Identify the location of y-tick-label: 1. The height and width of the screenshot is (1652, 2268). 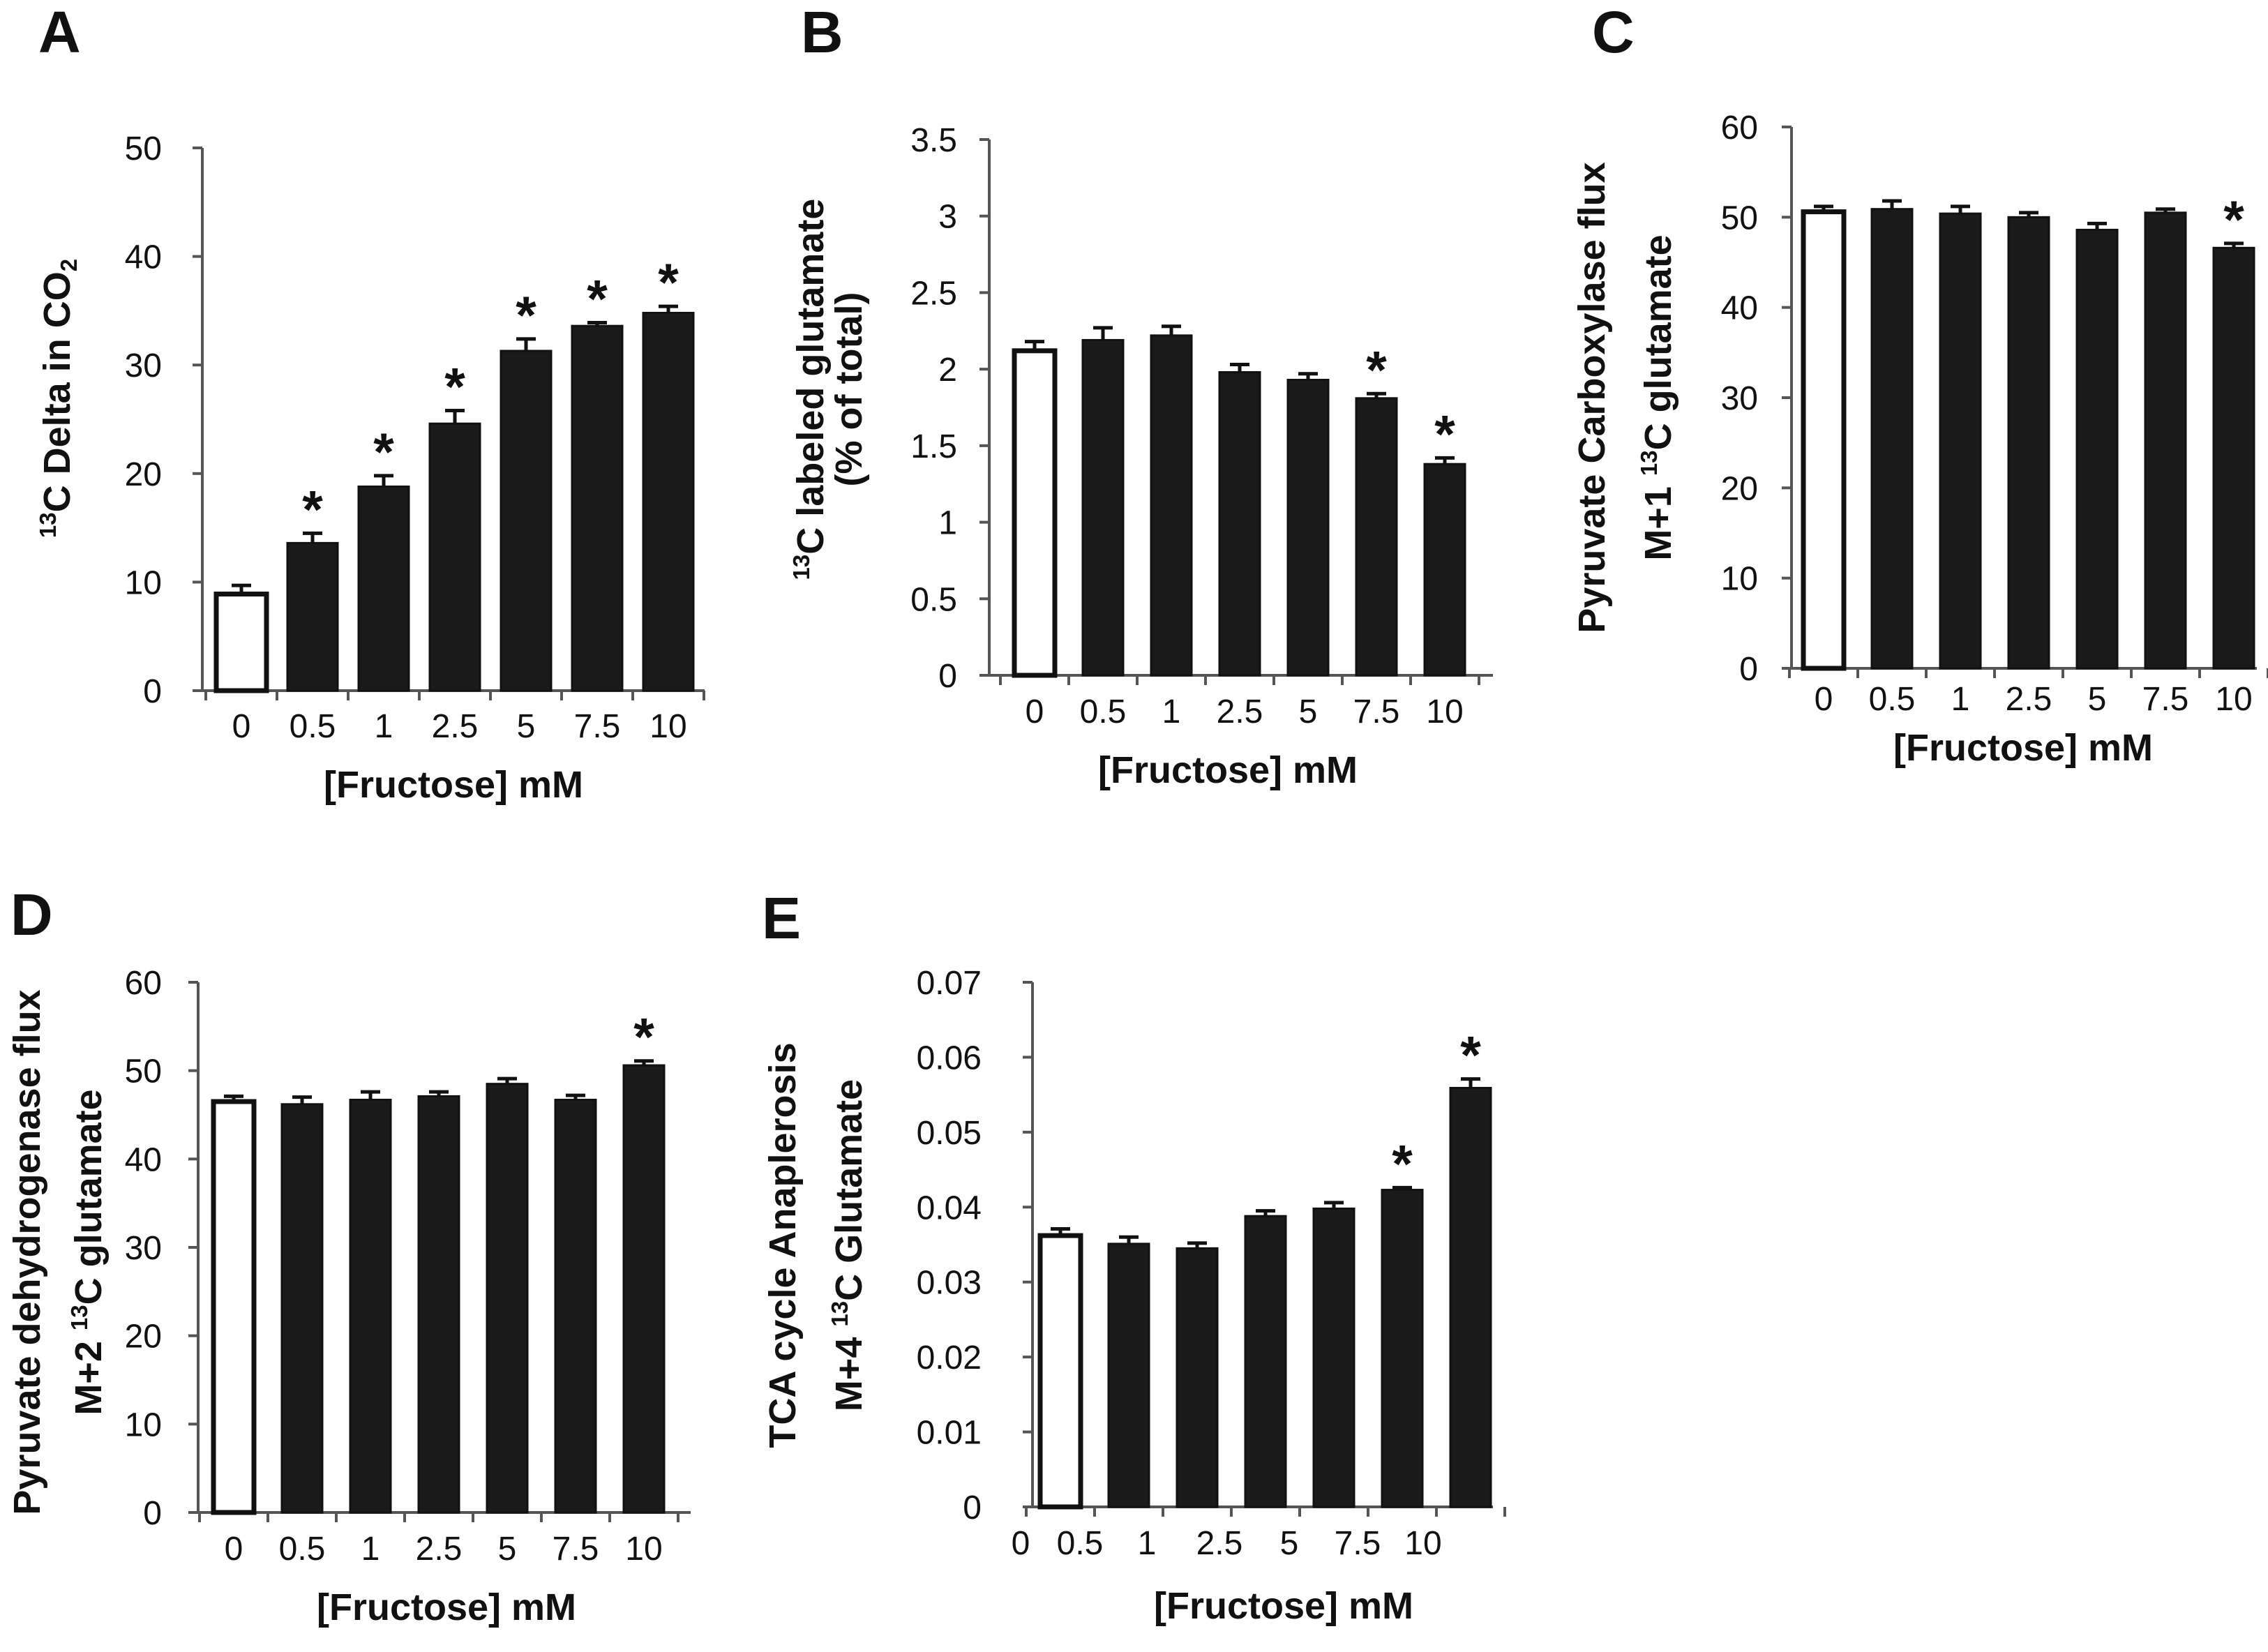
(947, 523).